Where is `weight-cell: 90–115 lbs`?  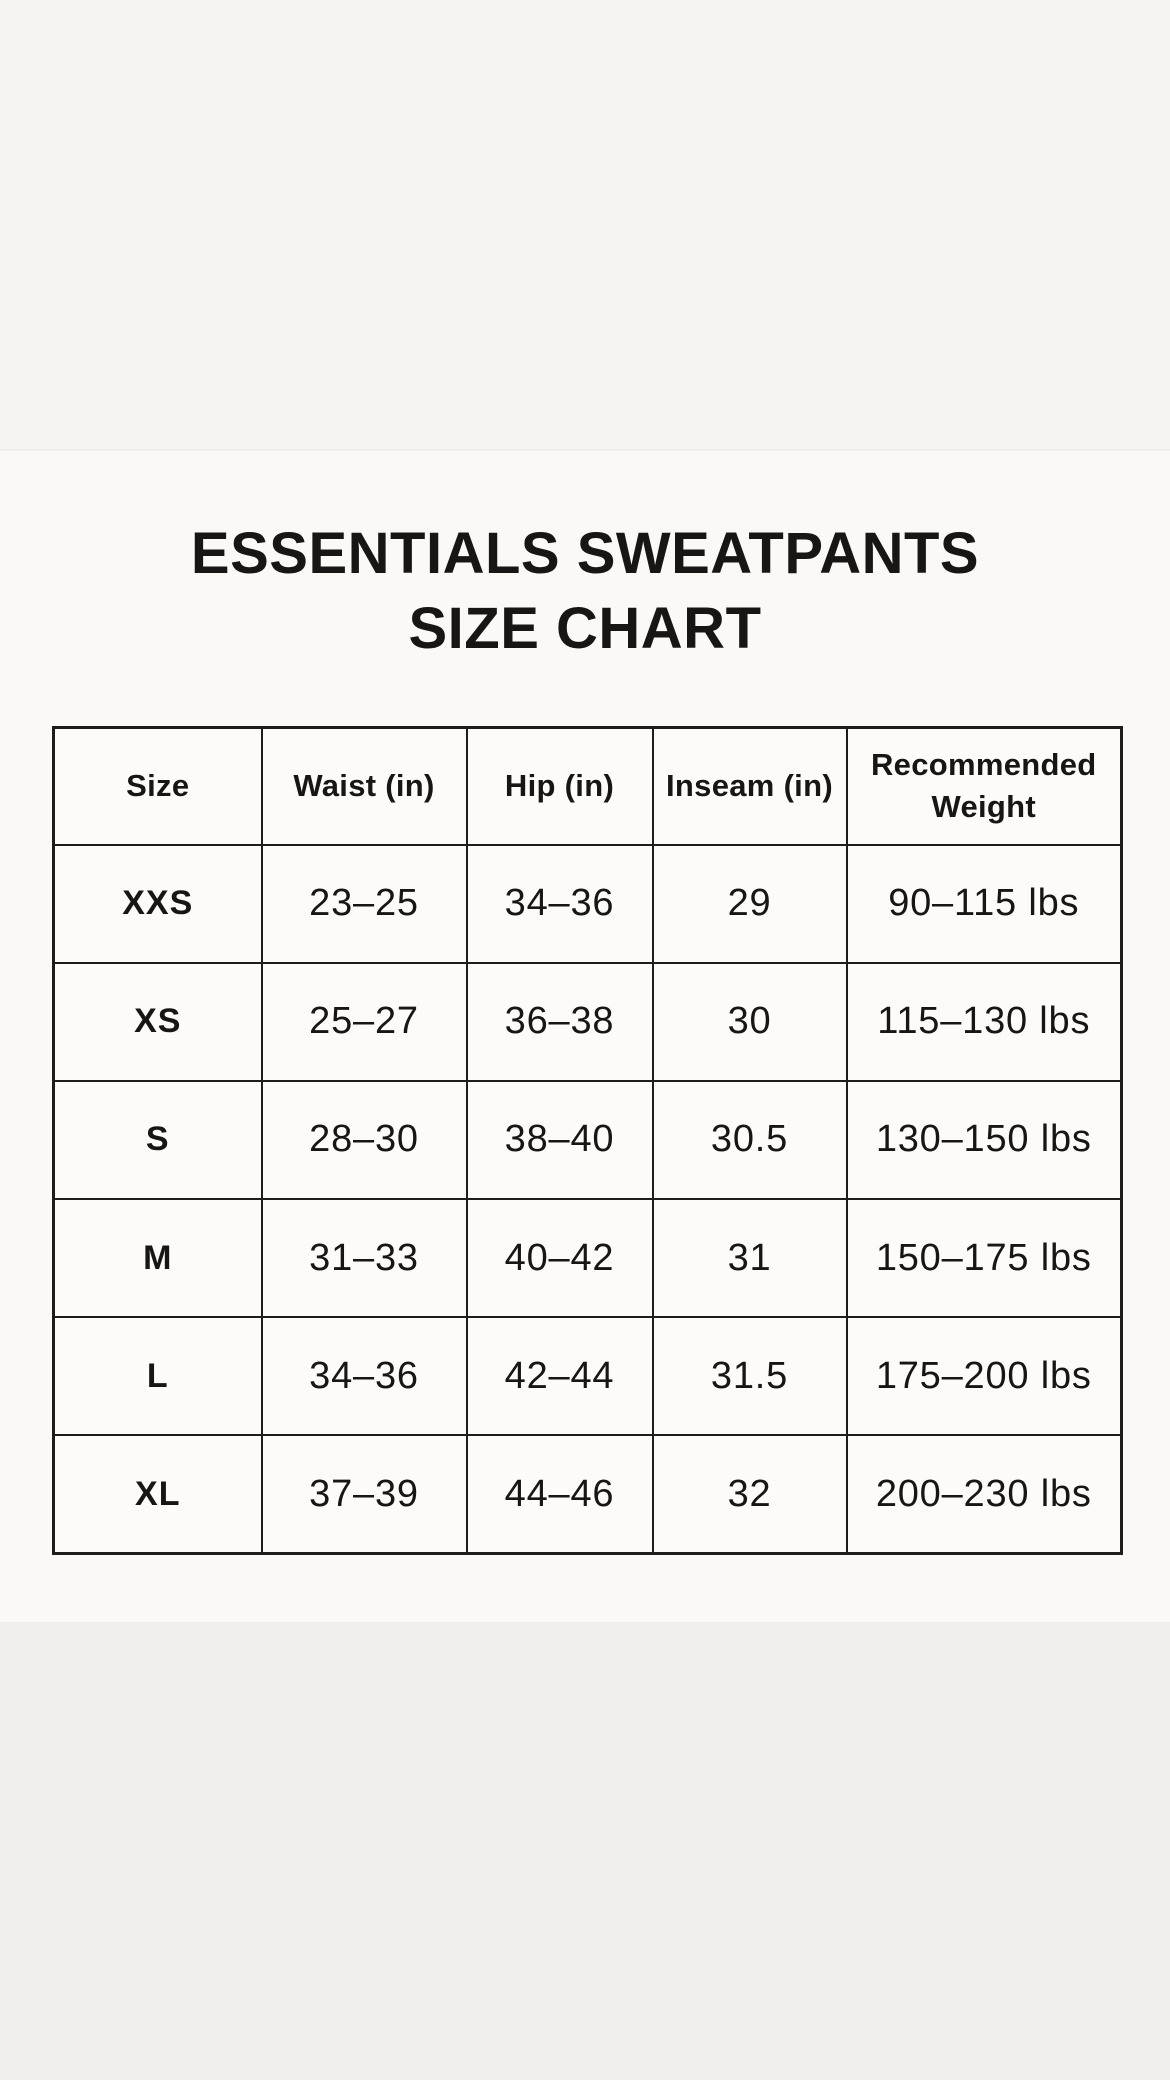 weight-cell: 90–115 lbs is located at coordinates (984, 903).